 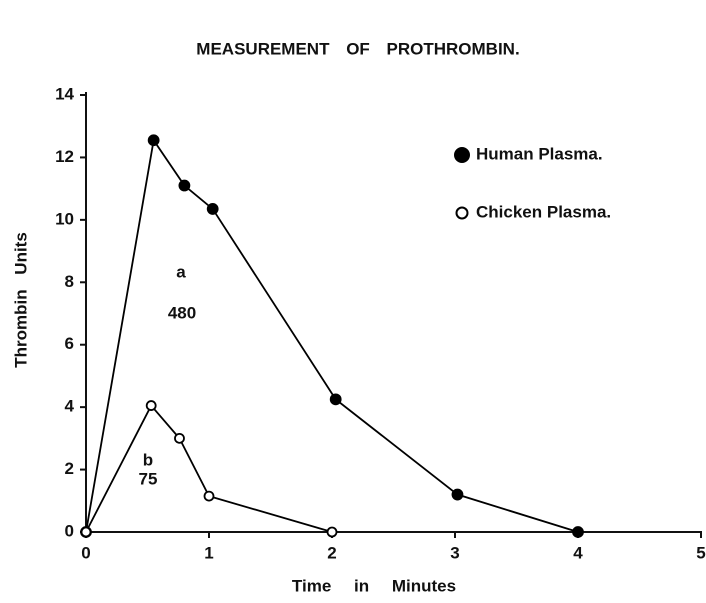 I want to click on annotation: b, so click(x=148, y=459).